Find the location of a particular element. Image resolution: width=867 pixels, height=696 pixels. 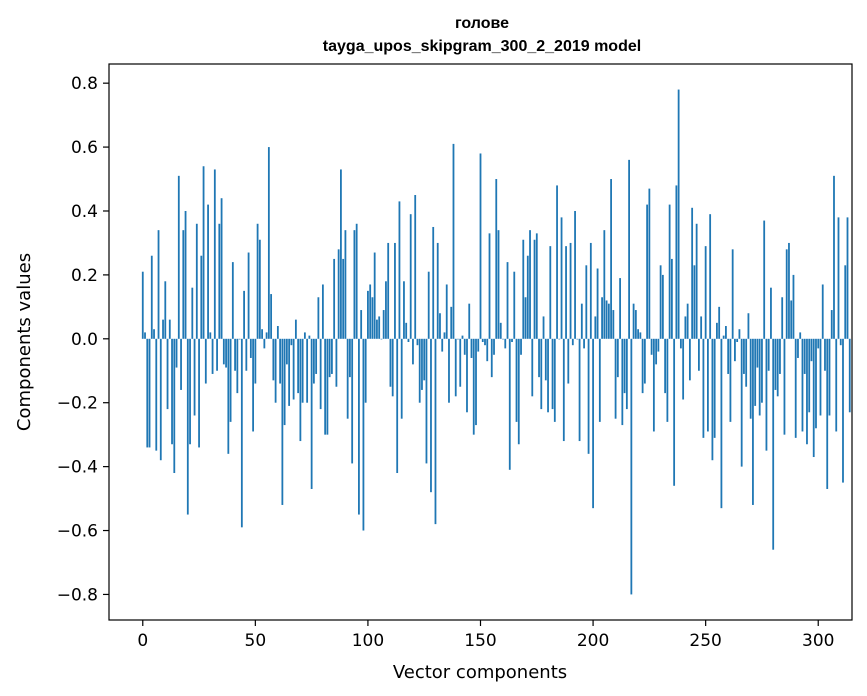

x-axis: 0 50 100 150 200 250 300 is located at coordinates (485, 635).